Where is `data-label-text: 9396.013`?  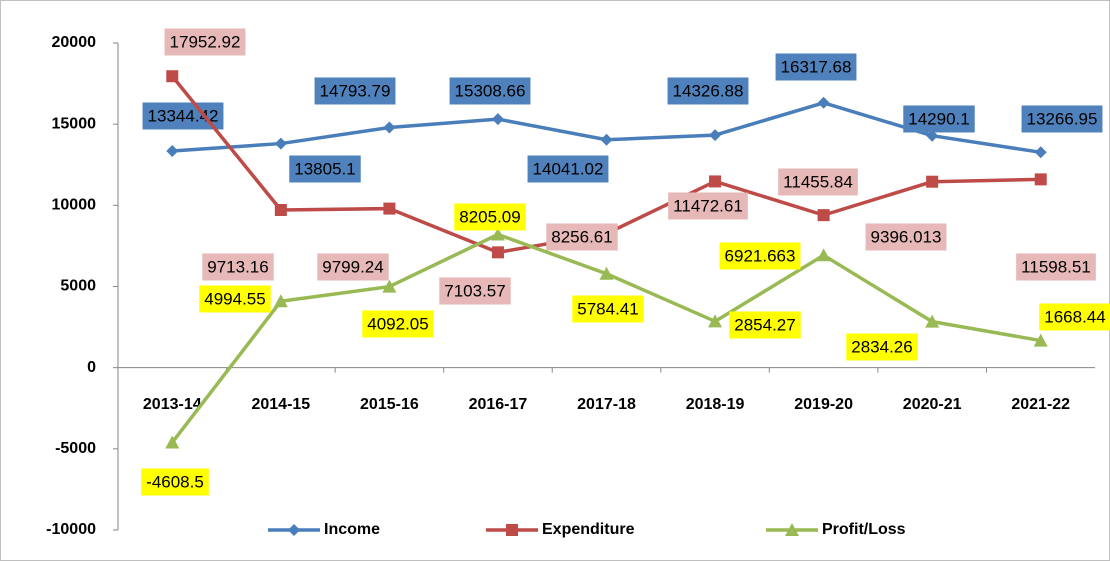 data-label-text: 9396.013 is located at coordinates (906, 236).